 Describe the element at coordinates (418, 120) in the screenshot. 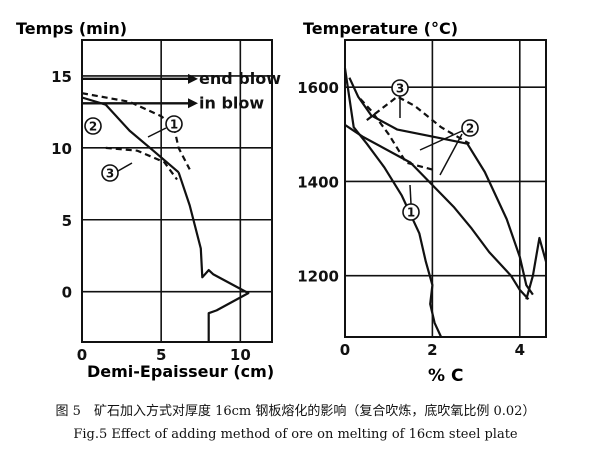

I see `right-series-3-dashed-line` at that location.